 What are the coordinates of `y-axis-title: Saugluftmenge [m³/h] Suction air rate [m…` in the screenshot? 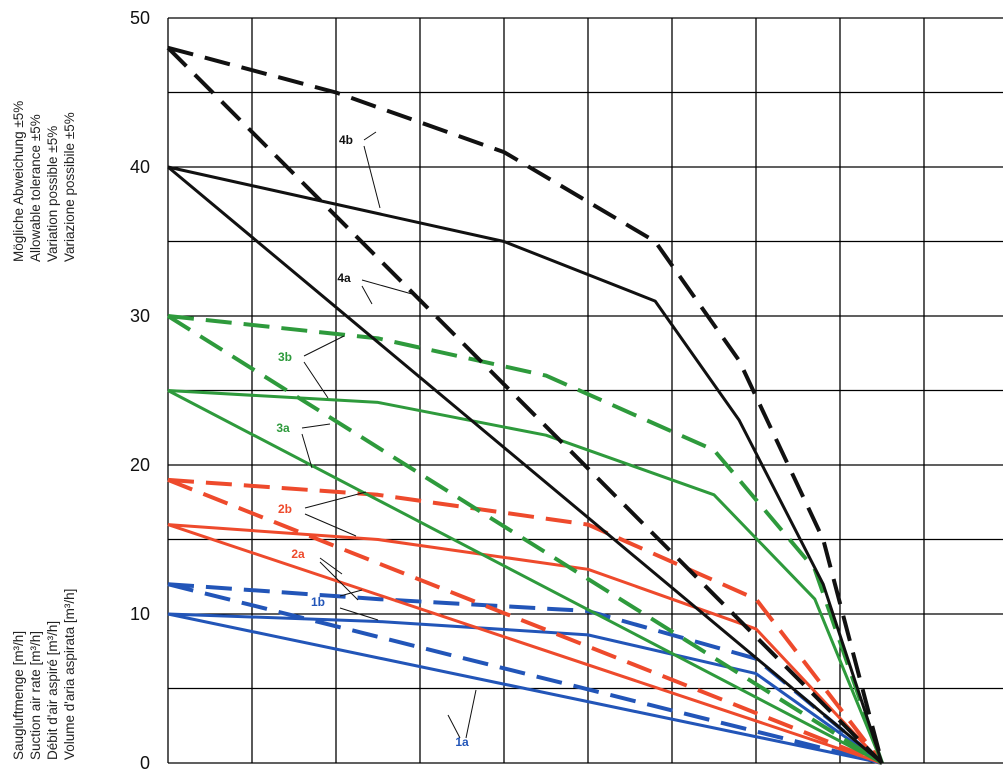 It's located at (44, 674).